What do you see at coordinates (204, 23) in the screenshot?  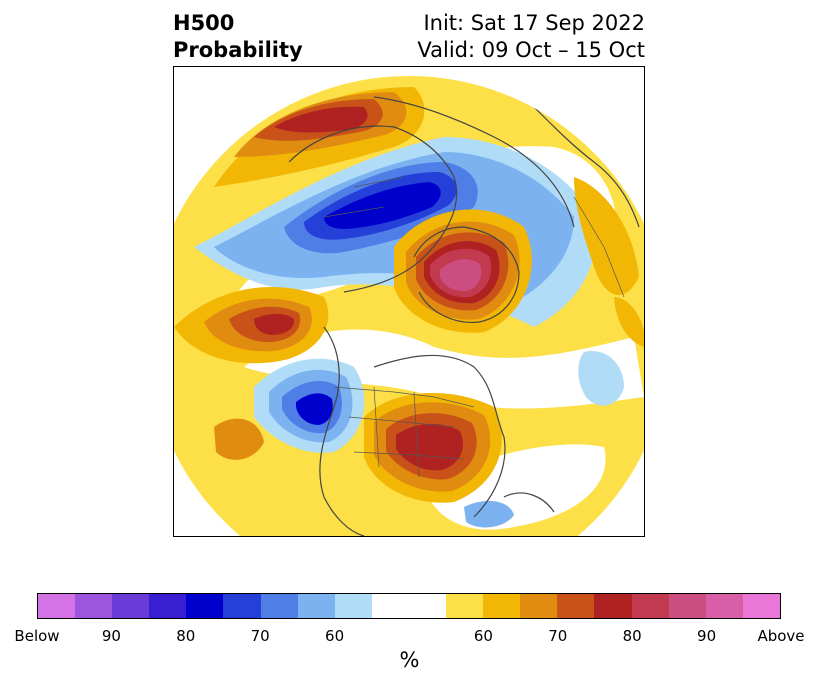 I see `title-variable: H500` at bounding box center [204, 23].